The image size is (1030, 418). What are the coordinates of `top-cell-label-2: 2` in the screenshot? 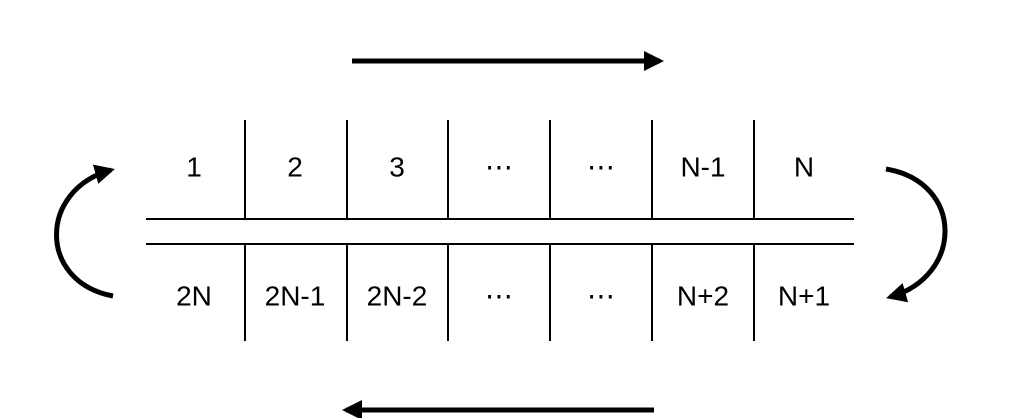 It's located at (295, 167).